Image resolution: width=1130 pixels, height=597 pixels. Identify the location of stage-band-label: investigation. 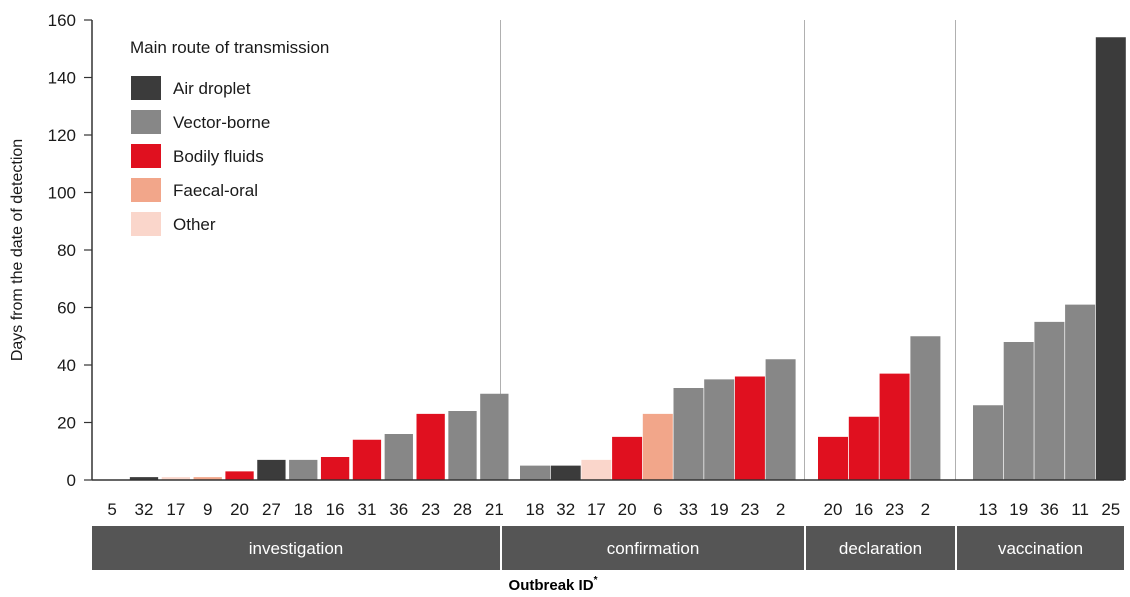
(296, 548).